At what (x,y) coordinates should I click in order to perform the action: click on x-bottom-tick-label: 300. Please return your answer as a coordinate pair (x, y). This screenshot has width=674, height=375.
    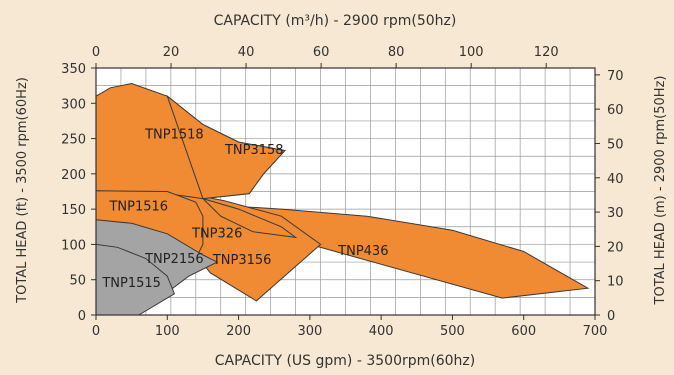
    Looking at the image, I should click on (309, 331).